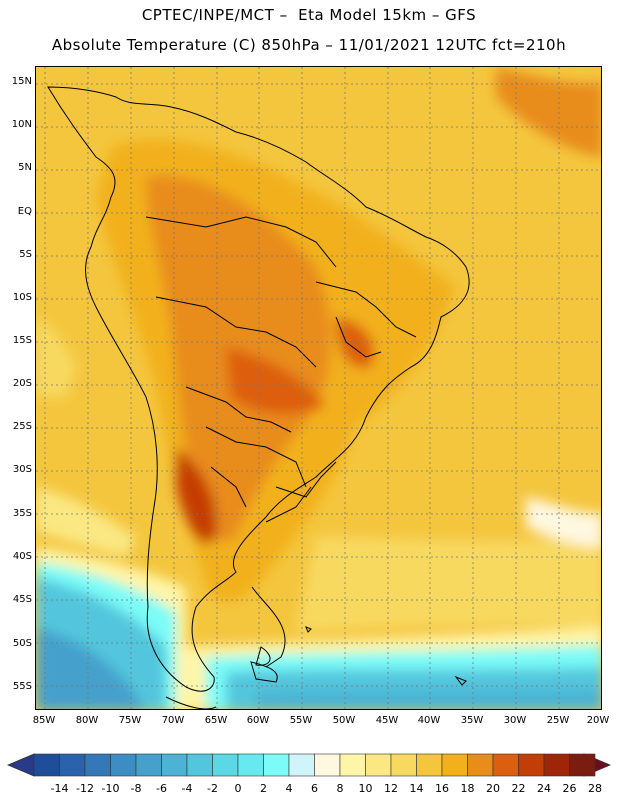  Describe the element at coordinates (110, 788) in the screenshot. I see `colorbar-tick-label: -10` at that location.